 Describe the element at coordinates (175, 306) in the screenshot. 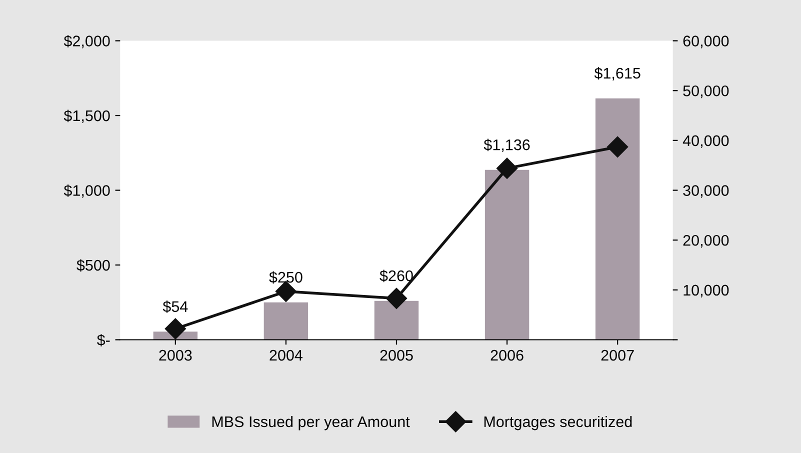

I see `data-label: $54` at that location.